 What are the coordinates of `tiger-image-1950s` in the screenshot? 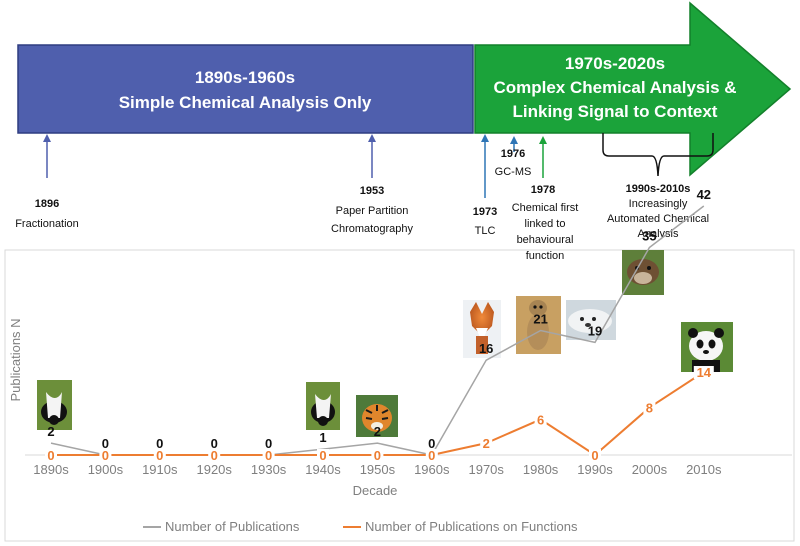 It's located at (377, 416).